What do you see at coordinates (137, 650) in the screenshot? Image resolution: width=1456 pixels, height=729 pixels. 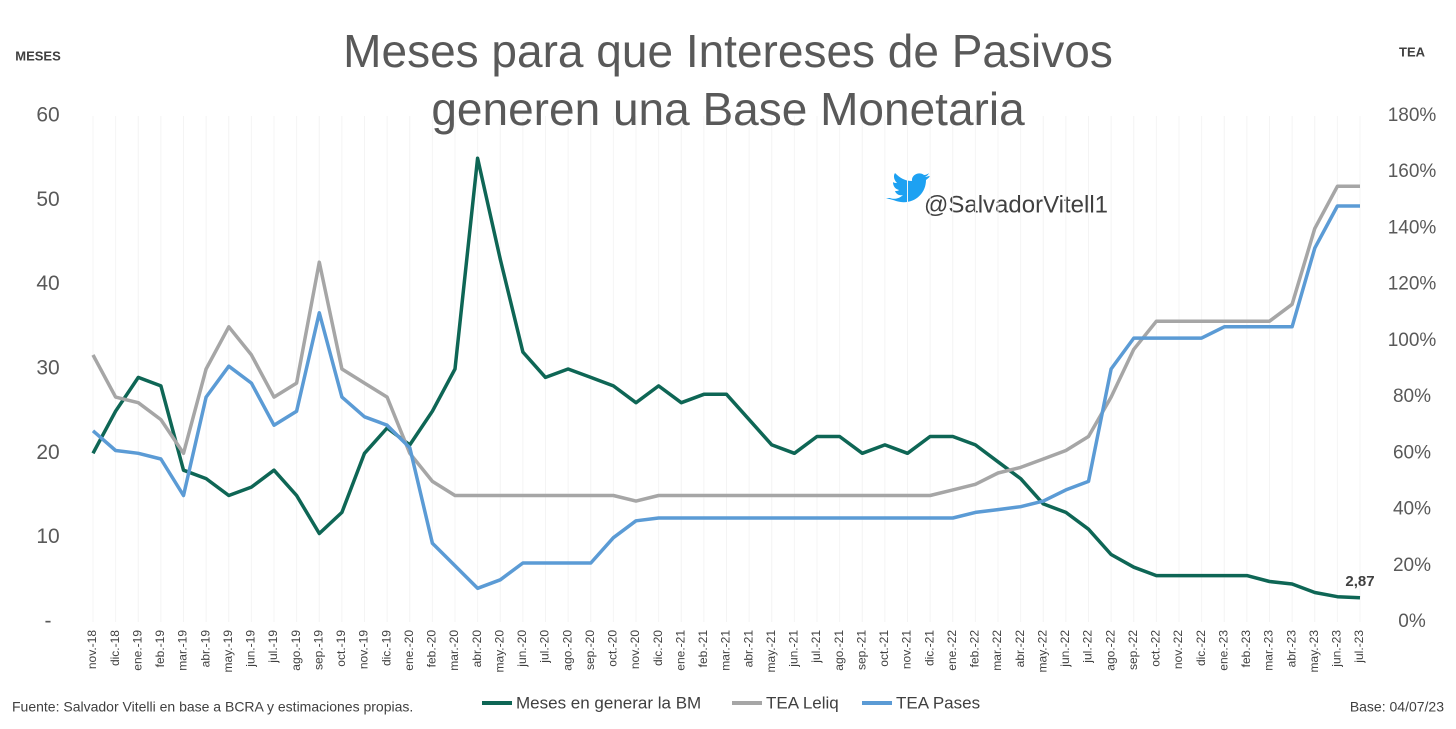 I see `x-tick-label: ene.-19` at bounding box center [137, 650].